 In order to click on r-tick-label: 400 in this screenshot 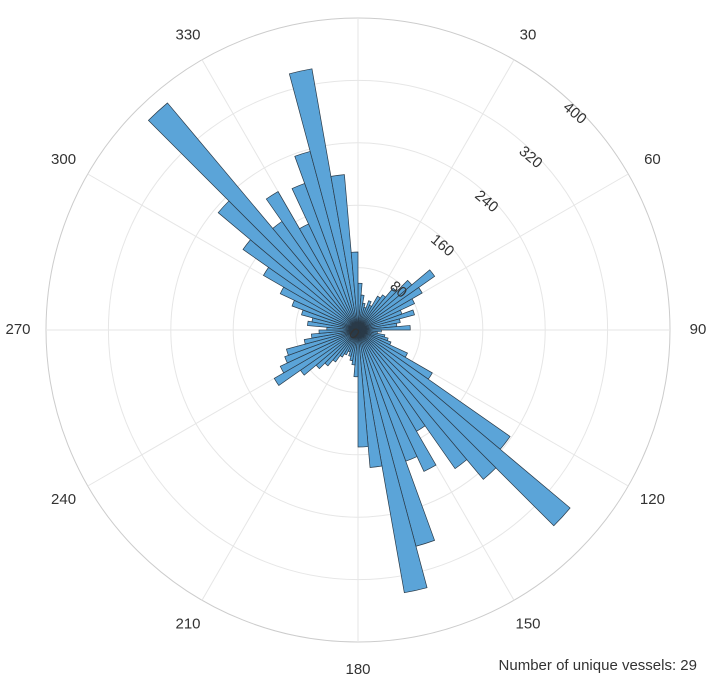, I will do `click(575, 113)`.